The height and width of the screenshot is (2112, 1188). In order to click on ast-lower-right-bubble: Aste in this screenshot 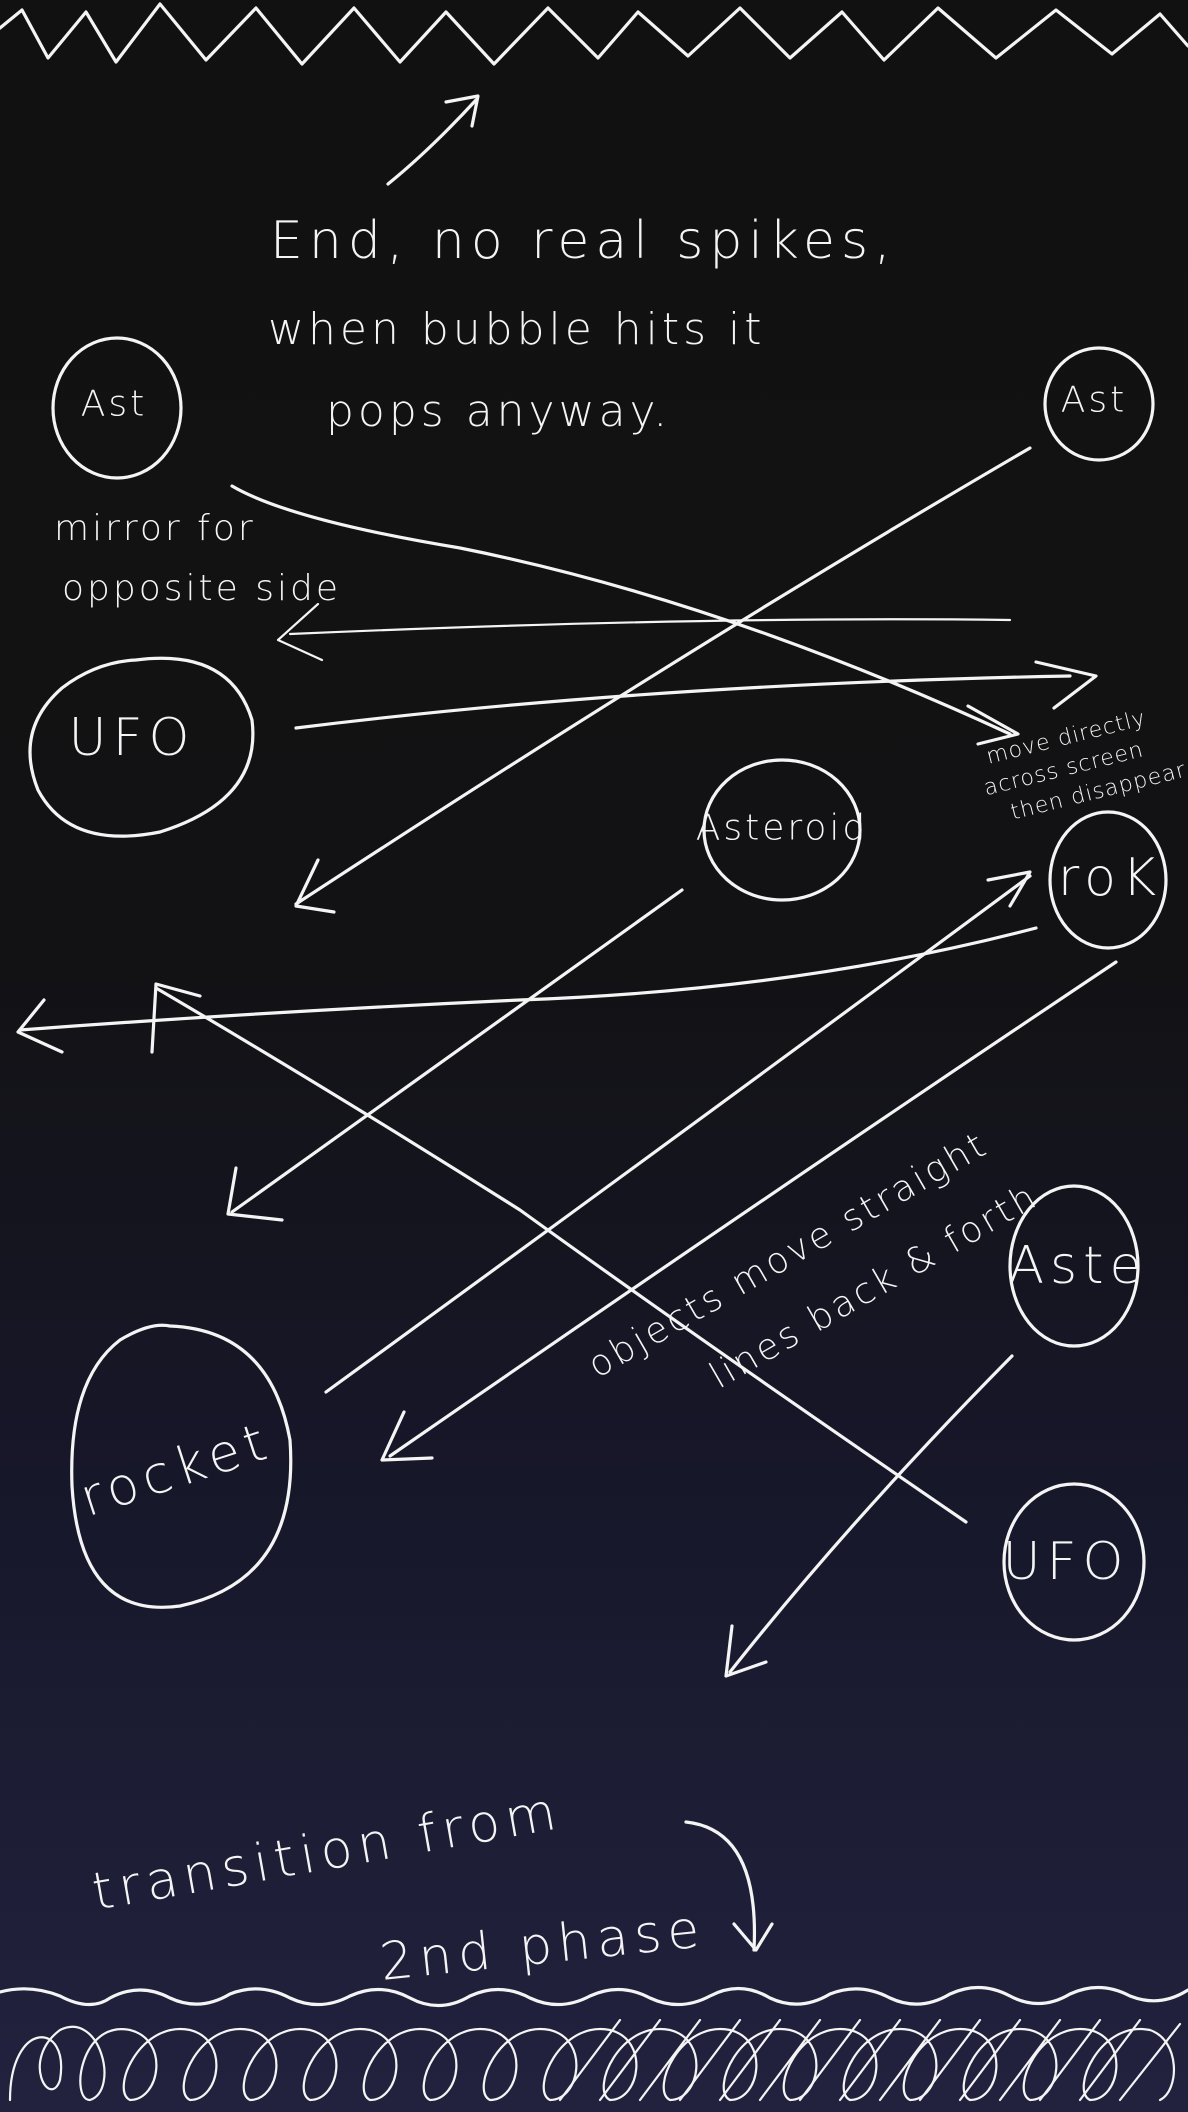, I will do `click(1077, 1266)`.